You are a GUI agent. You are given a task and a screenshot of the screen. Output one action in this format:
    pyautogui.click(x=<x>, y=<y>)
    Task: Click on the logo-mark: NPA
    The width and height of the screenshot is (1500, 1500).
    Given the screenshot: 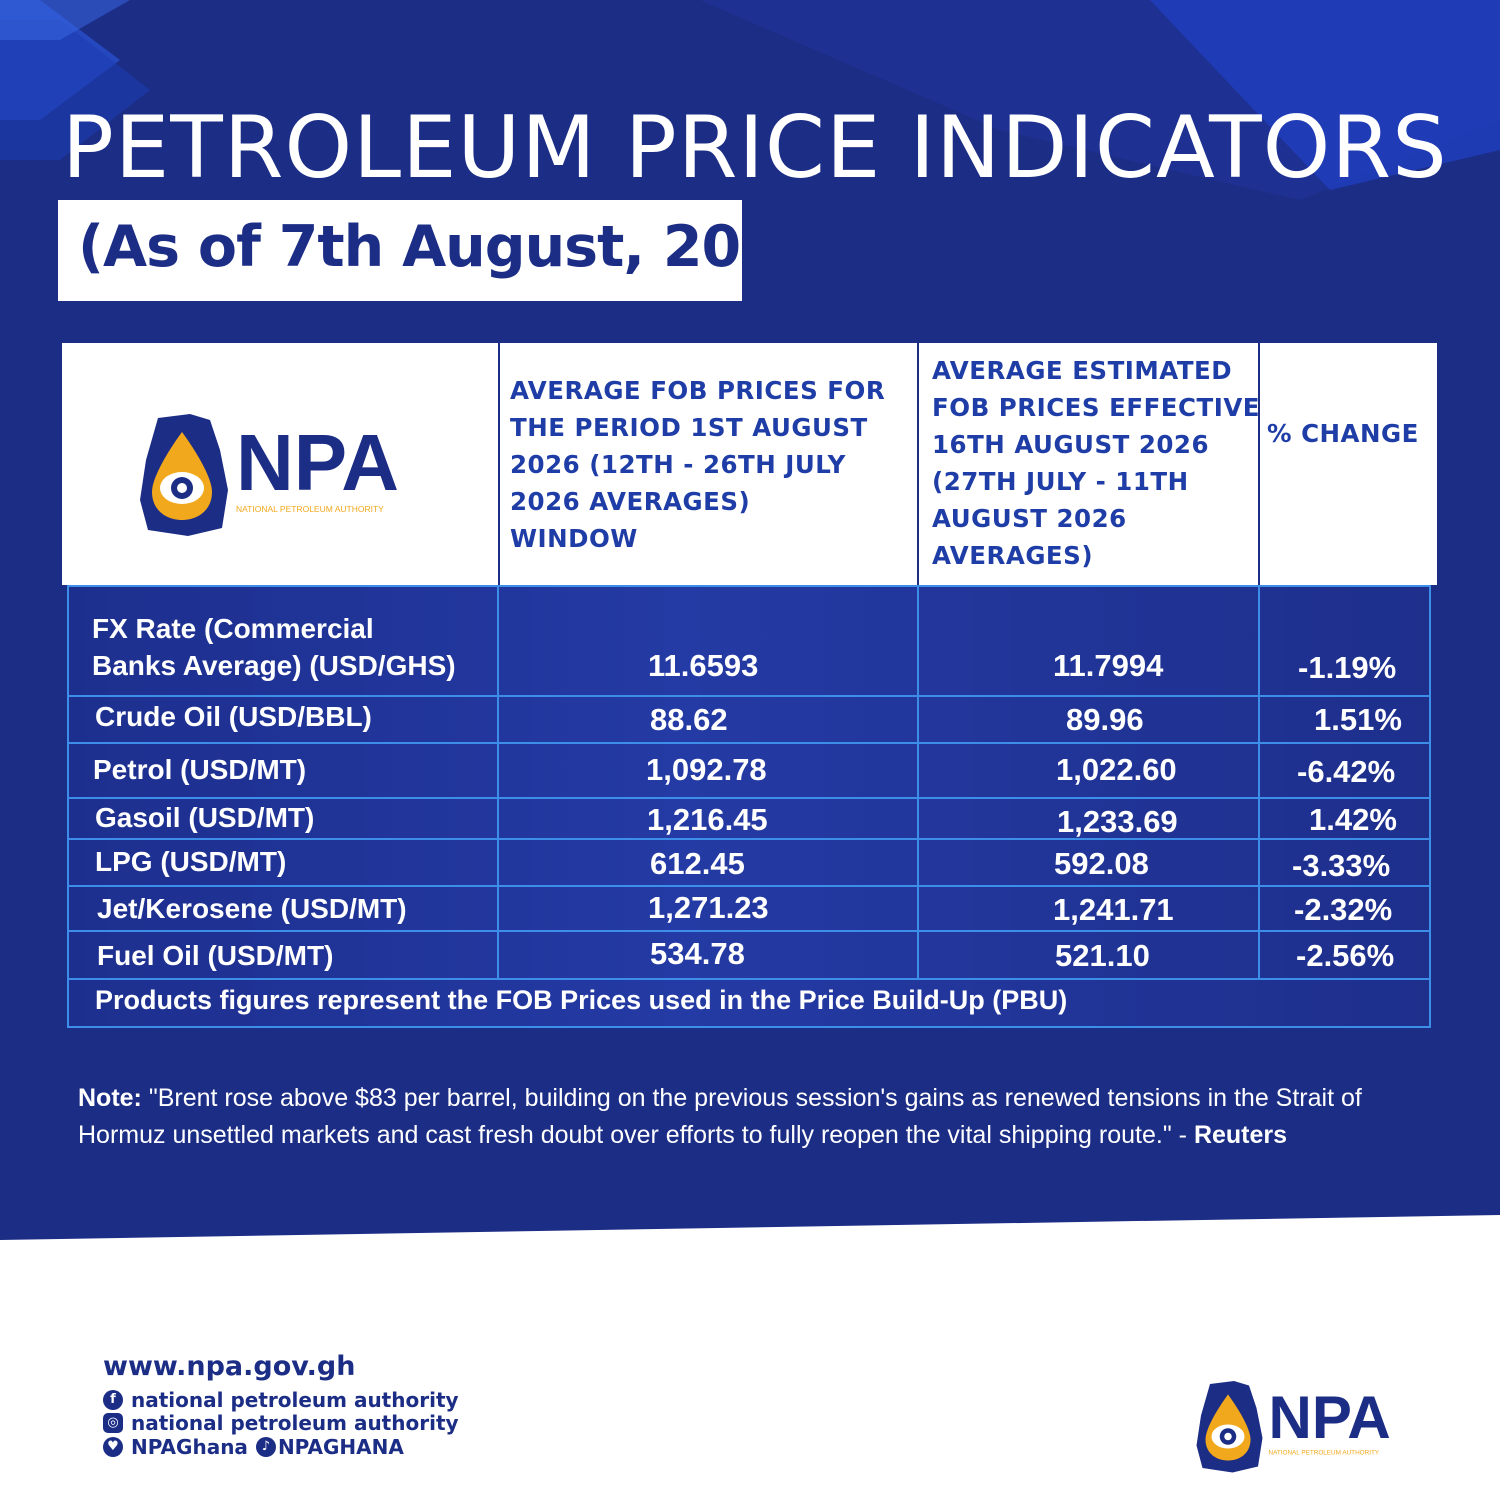 What is the action you would take?
    pyautogui.click(x=317, y=462)
    